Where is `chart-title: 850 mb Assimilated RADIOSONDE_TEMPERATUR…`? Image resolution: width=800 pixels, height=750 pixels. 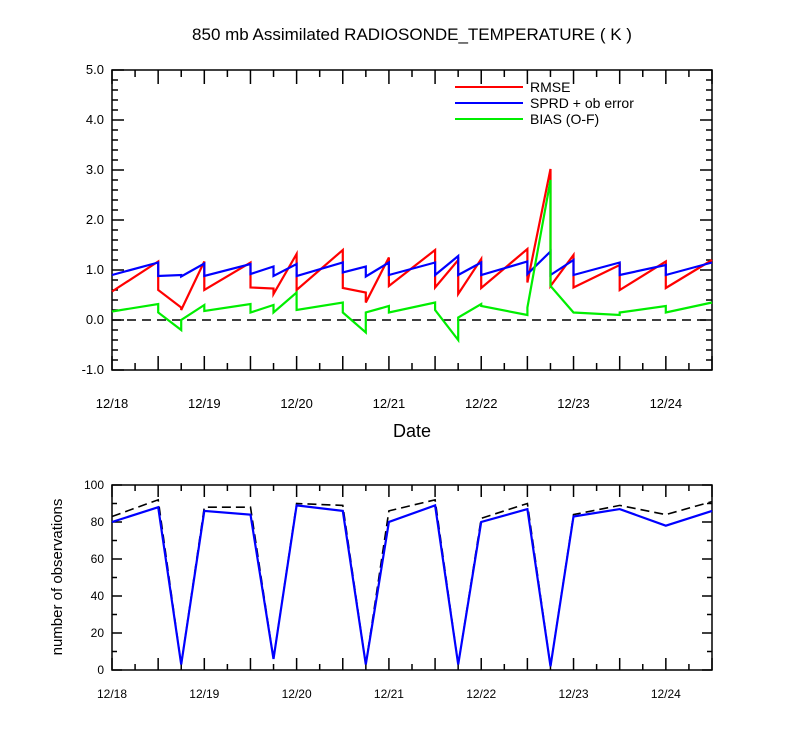 chart-title: 850 mb Assimilated RADIOSONDE_TEMPERATUR… is located at coordinates (412, 34).